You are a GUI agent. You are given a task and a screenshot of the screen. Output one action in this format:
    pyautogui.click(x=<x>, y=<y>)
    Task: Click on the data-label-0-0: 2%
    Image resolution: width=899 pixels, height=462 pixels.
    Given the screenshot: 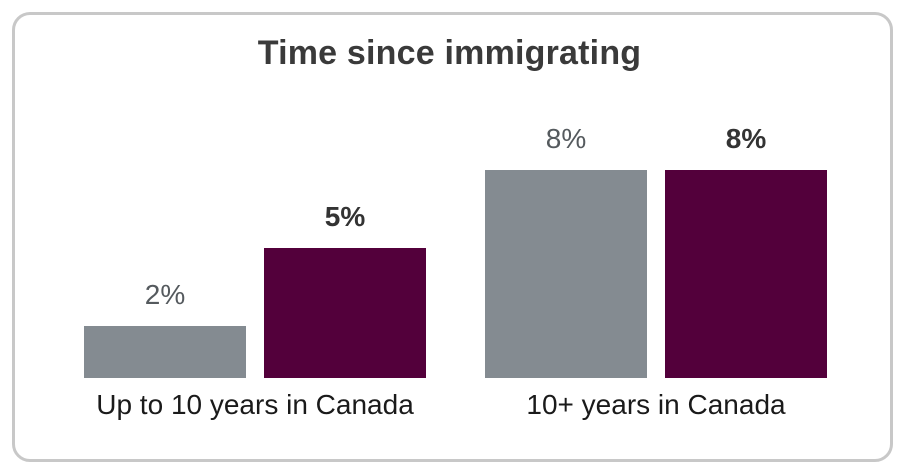 What is the action you would take?
    pyautogui.click(x=165, y=294)
    